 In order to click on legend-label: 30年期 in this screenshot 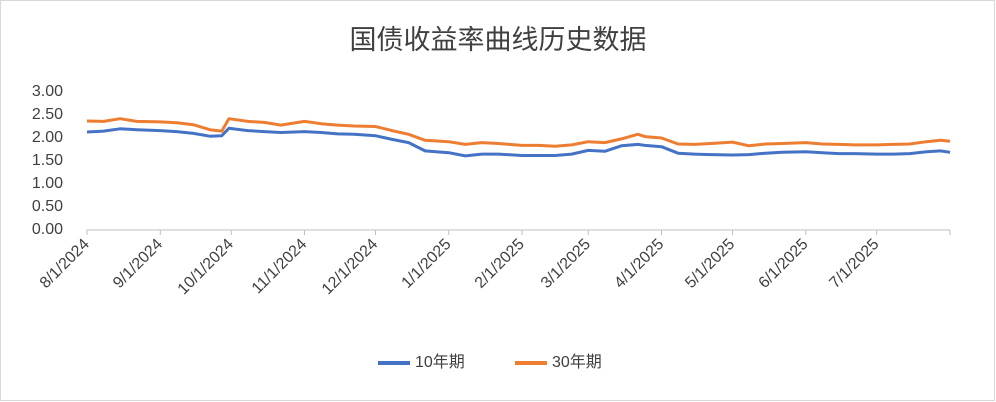, I will do `click(577, 362)`.